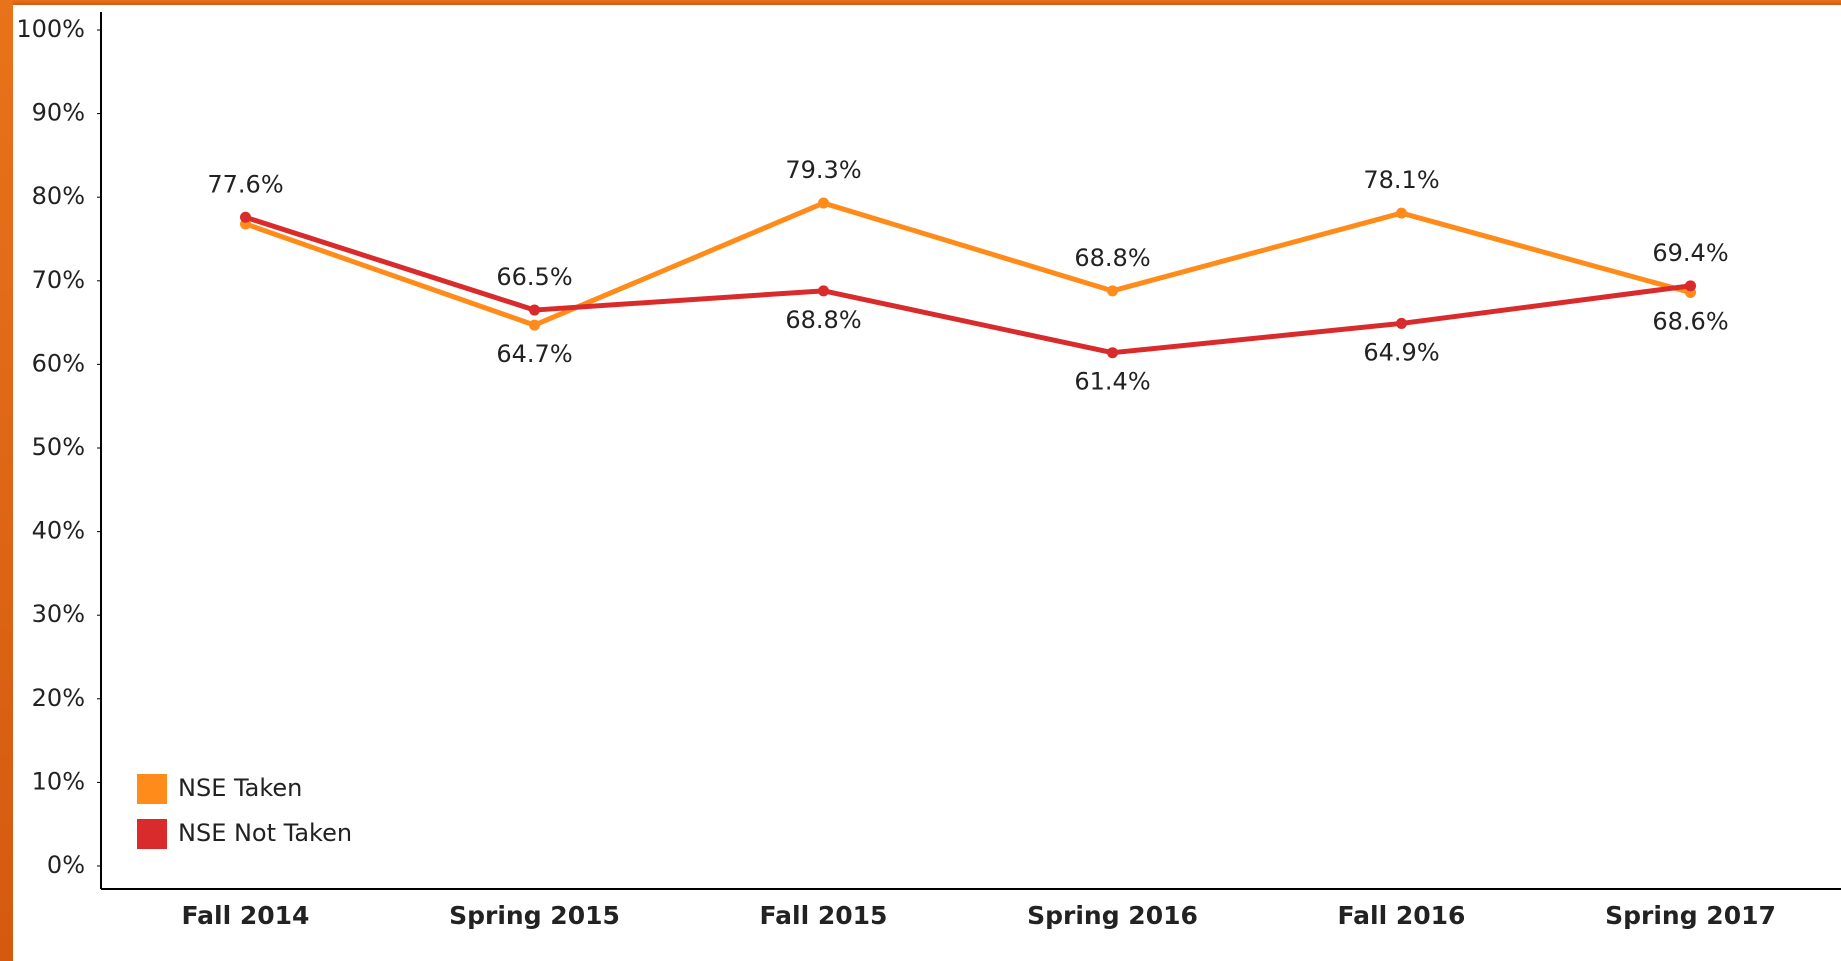 The height and width of the screenshot is (961, 1841). What do you see at coordinates (58, 196) in the screenshot?
I see `y-tick-label: 80%` at bounding box center [58, 196].